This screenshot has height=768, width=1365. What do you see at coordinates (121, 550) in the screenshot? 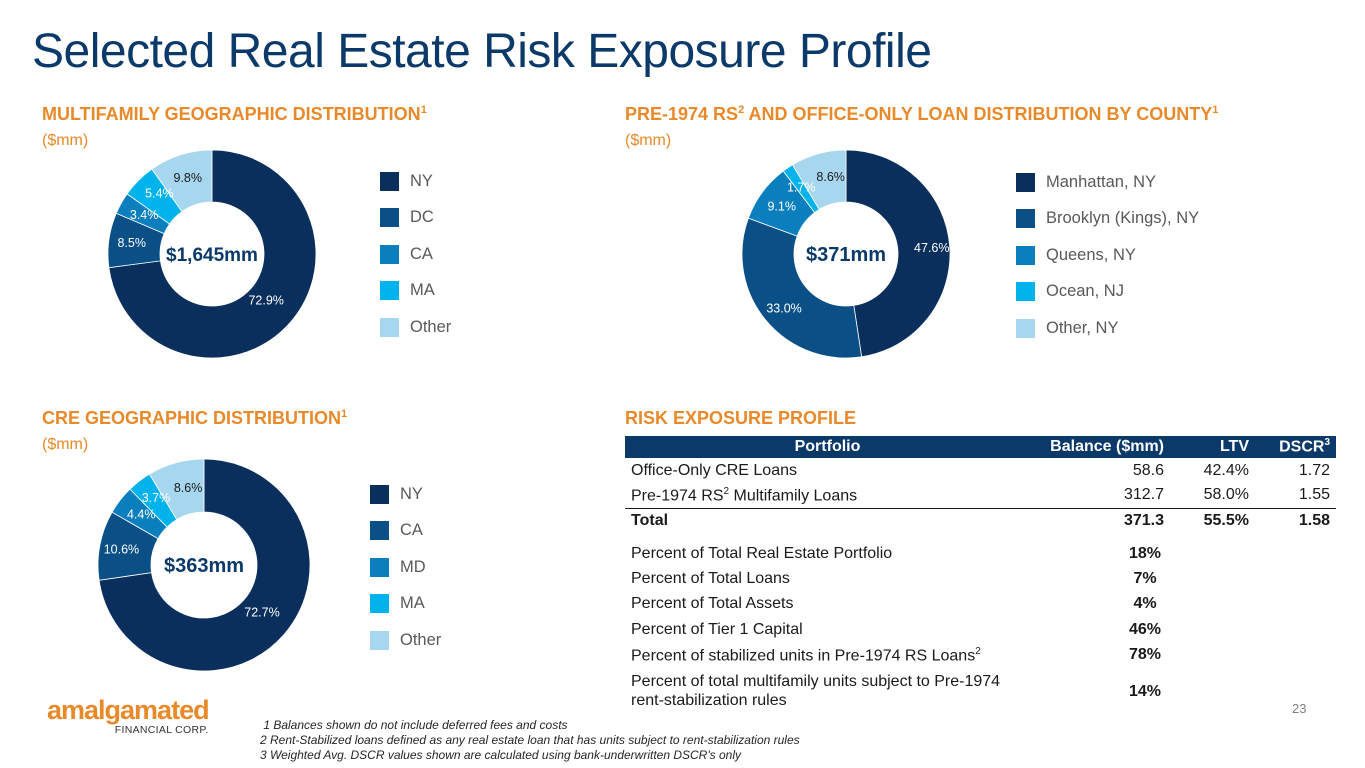
I see `slice-label-ca: 10.6%` at bounding box center [121, 550].